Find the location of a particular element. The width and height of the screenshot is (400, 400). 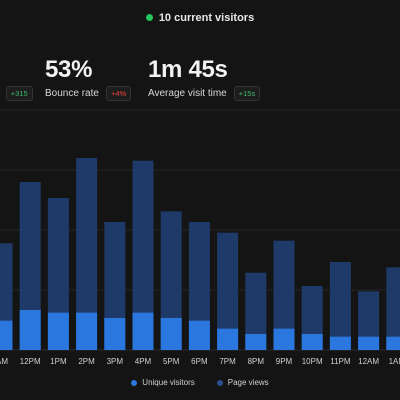

x-tick-label: 3PM is located at coordinates (115, 361).